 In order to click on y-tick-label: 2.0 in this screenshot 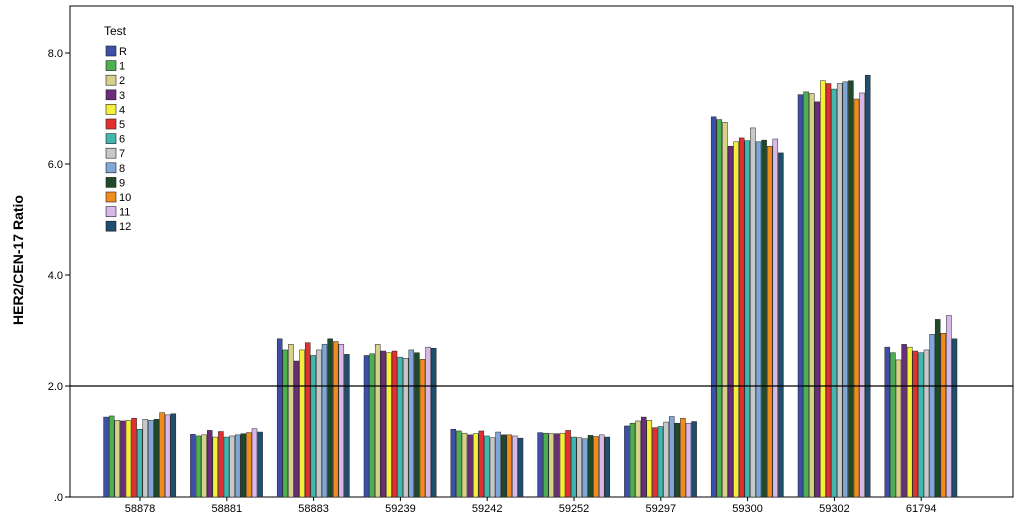, I will do `click(55, 387)`.